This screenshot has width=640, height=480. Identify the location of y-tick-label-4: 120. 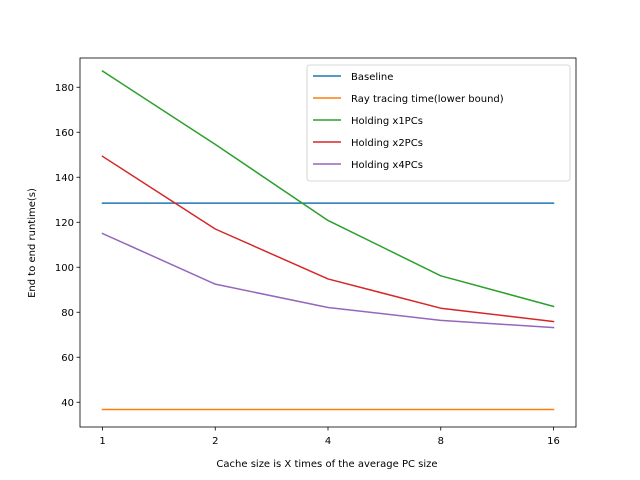
(64, 223).